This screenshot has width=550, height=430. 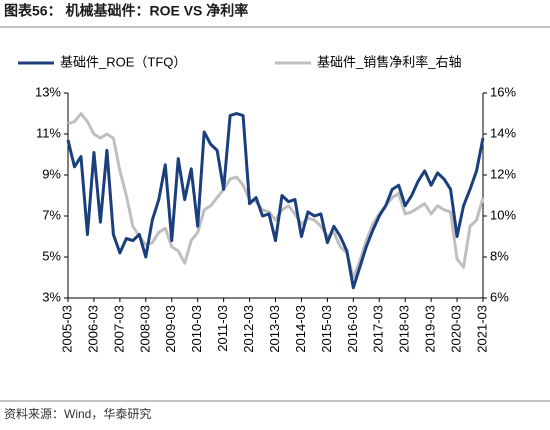 What do you see at coordinates (126, 11) in the screenshot?
I see `chart-title: 图表56： 机械基础件：ROE VS 净利率` at bounding box center [126, 11].